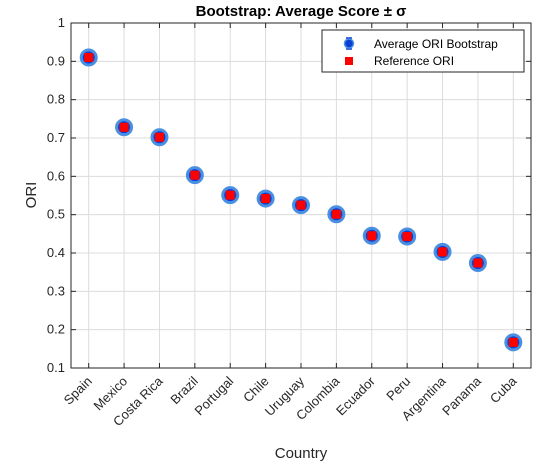  I want to click on y-tick-label: 0.3, so click(56, 290).